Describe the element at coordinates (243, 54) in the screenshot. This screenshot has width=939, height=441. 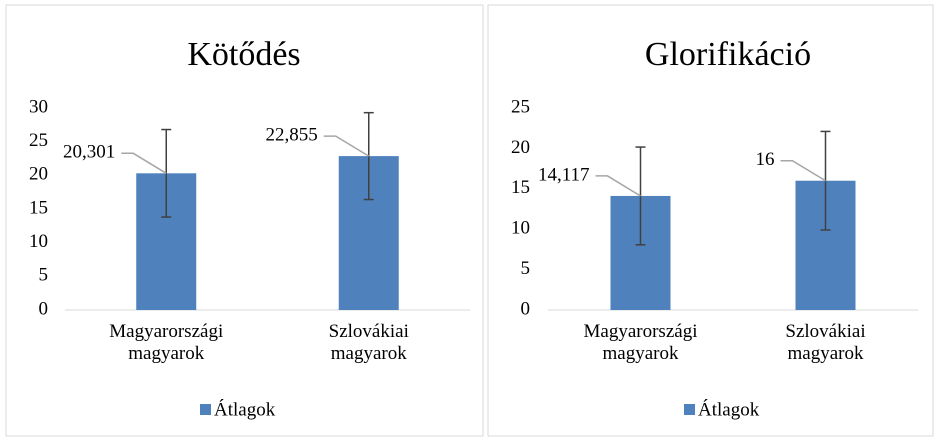
I see `chart-title: Kötődés` at that location.